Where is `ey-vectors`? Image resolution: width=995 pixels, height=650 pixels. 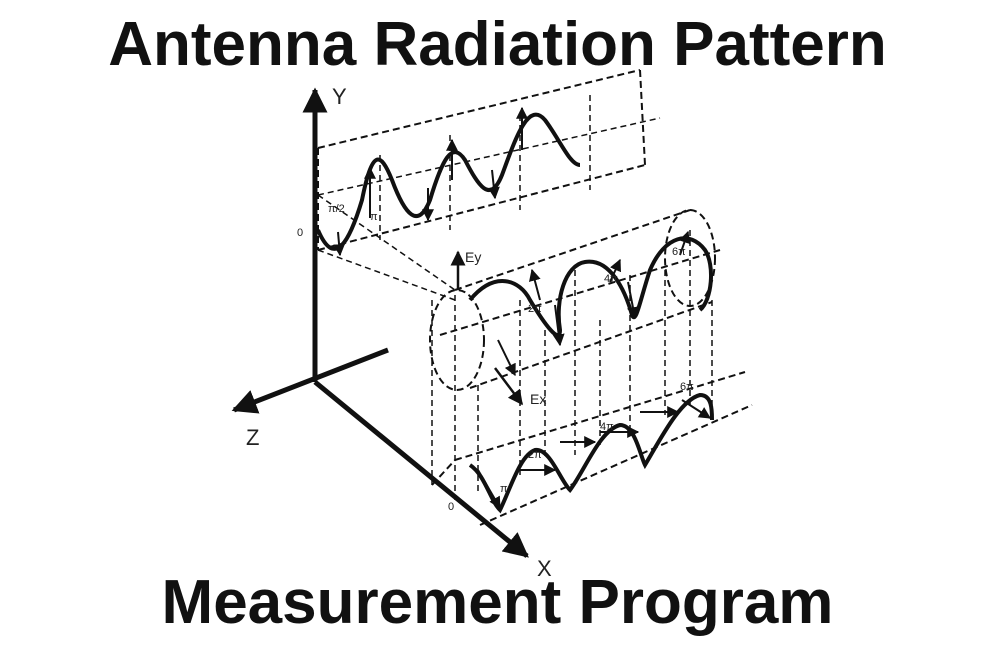
ey-vectors is located at coordinates (430, 181).